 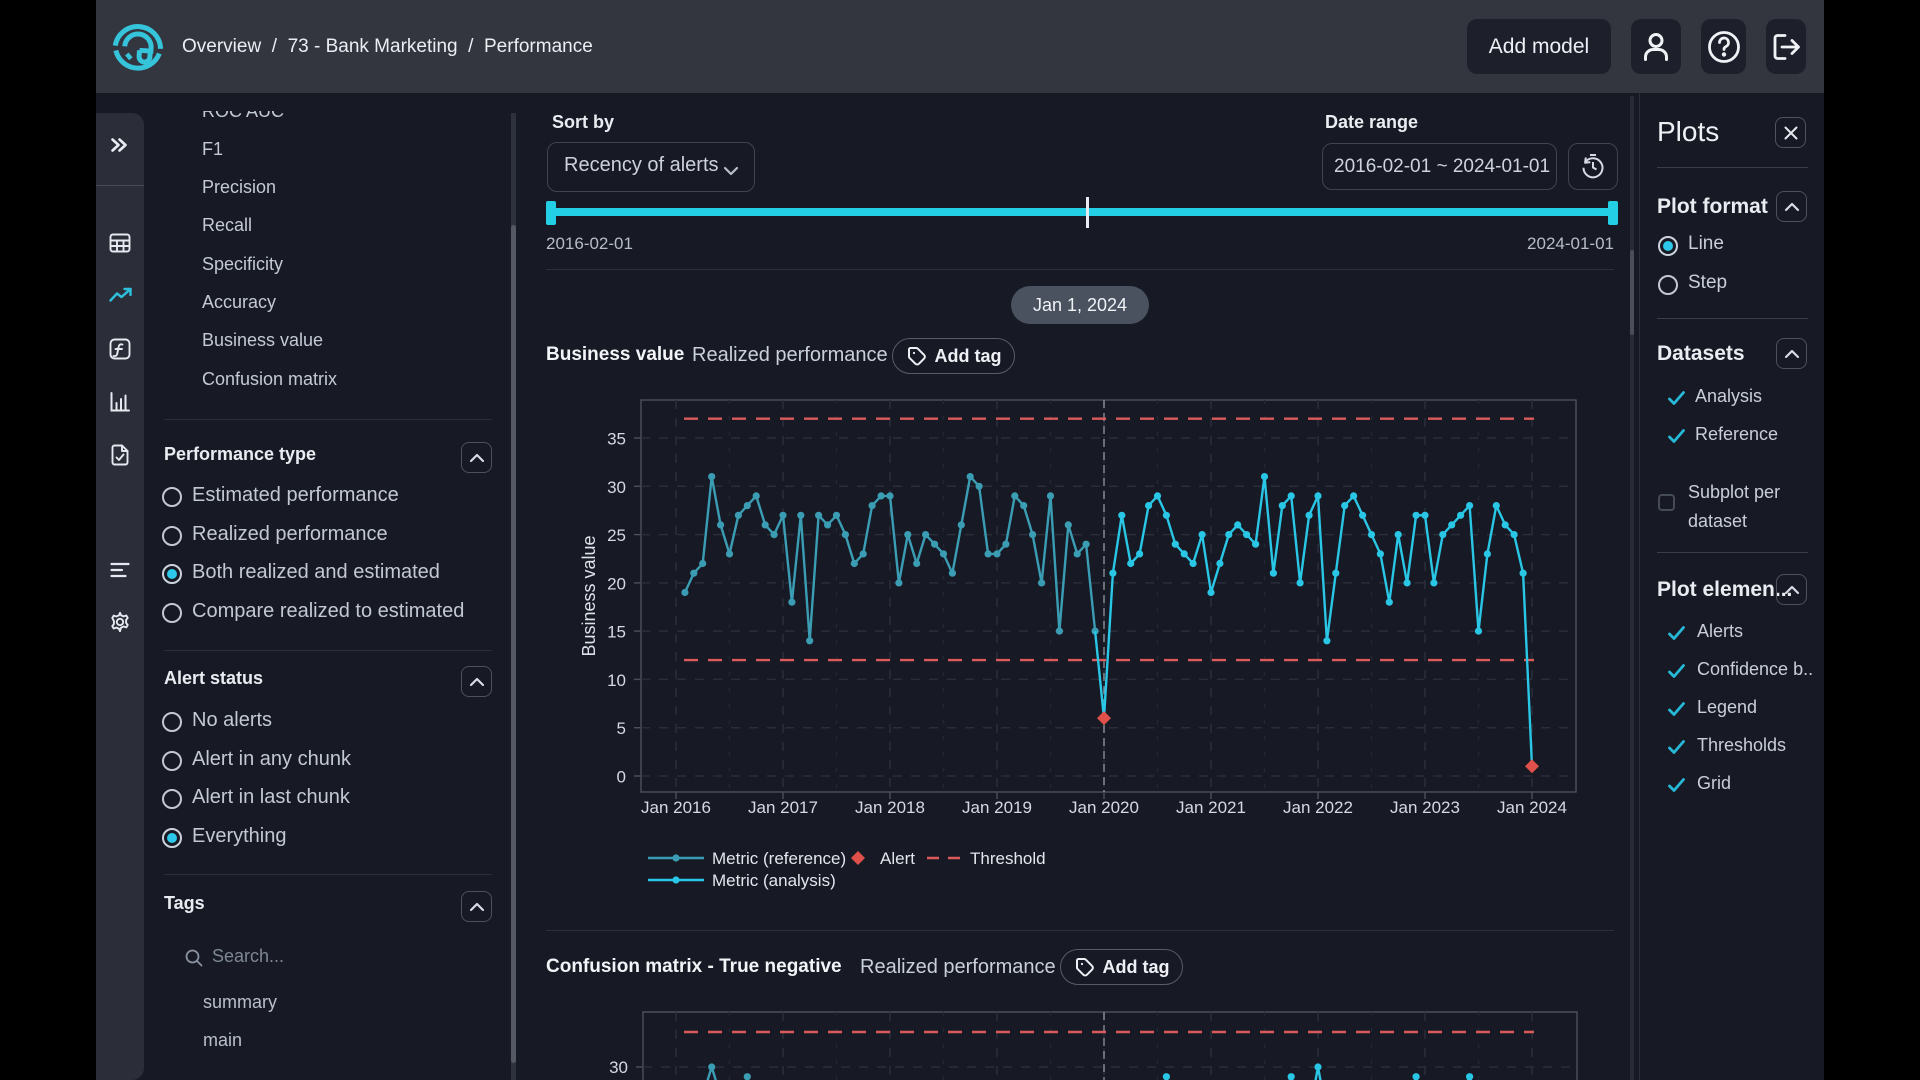 What do you see at coordinates (1104, 807) in the screenshot?
I see `svg-text: Jan 2020` at bounding box center [1104, 807].